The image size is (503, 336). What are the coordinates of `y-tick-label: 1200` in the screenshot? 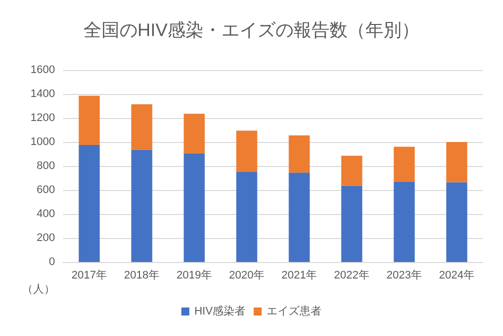 It's located at (42, 118).